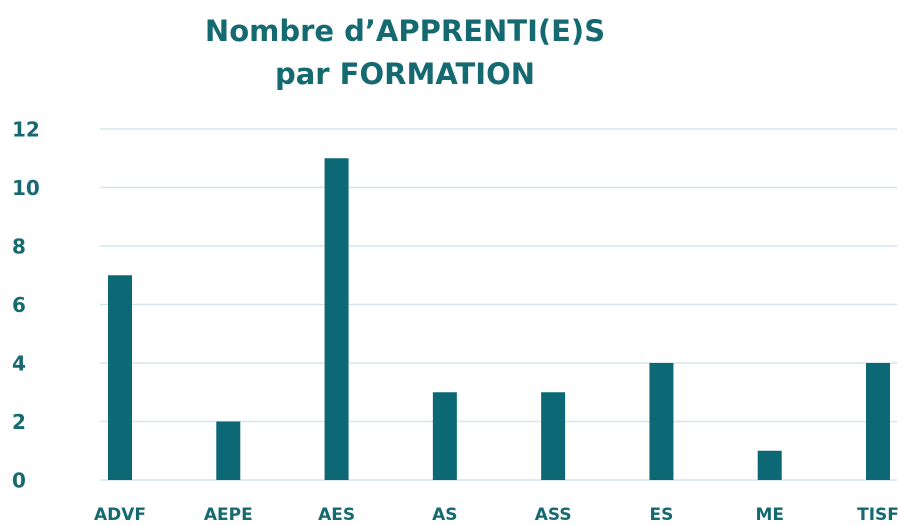  What do you see at coordinates (19, 364) in the screenshot?
I see `y-tick-label: 4` at bounding box center [19, 364].